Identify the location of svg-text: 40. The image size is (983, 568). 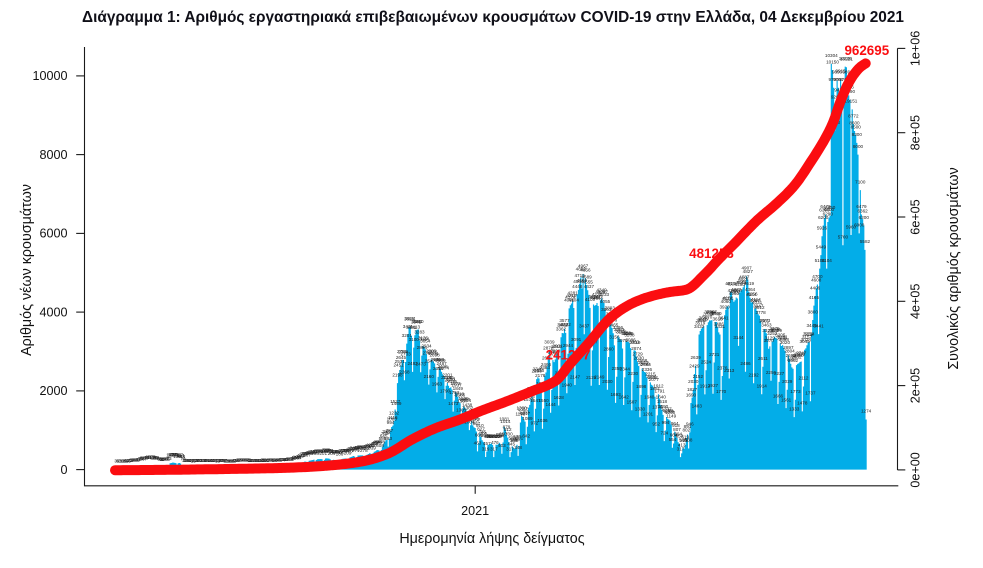
(245, 459).